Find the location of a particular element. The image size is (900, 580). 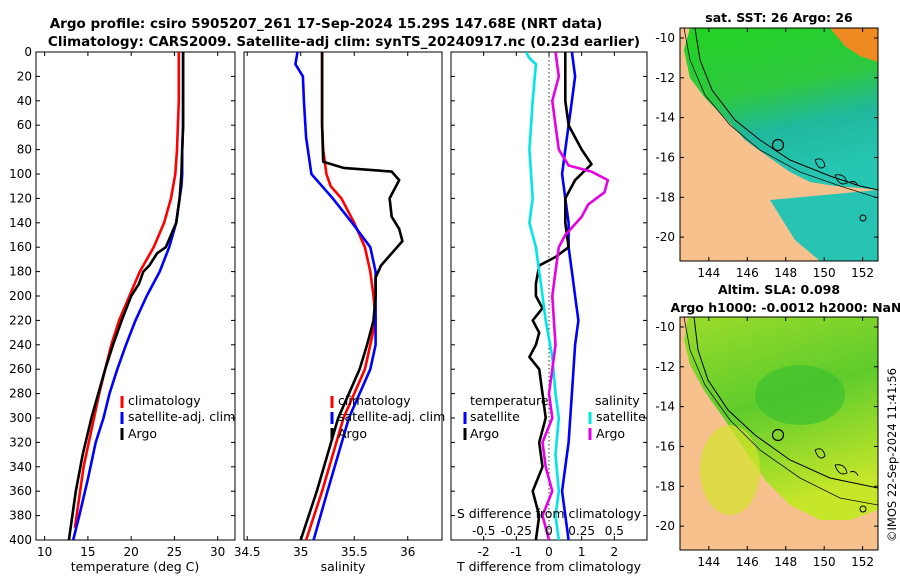

y-tick-label: 340 is located at coordinates (20, 467).